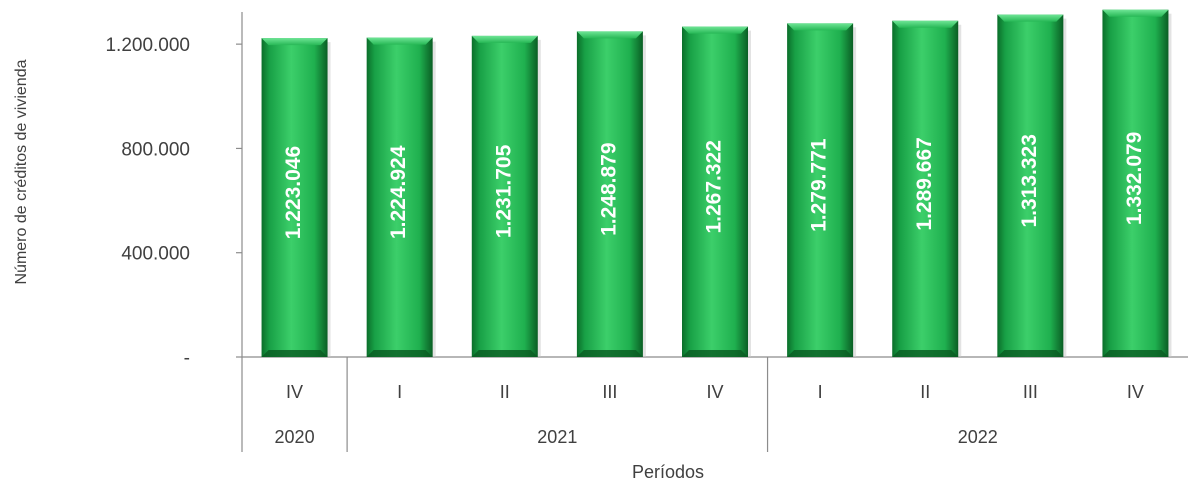  Describe the element at coordinates (398, 192) in the screenshot. I see `bar-value-label: 1.224.924` at that location.